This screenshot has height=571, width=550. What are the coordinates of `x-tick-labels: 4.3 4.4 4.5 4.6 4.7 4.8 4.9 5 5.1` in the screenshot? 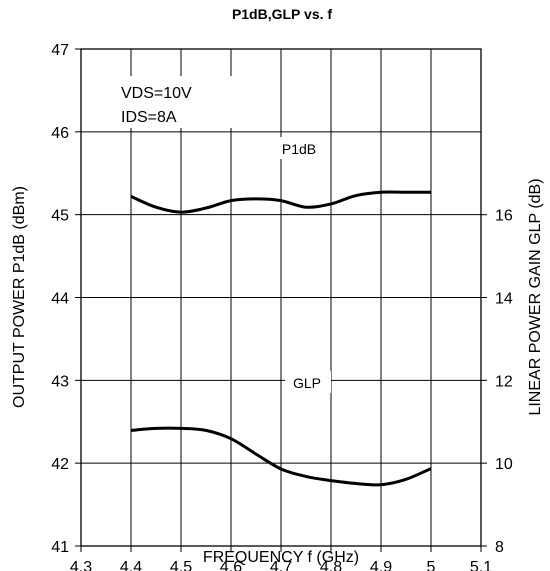 It's located at (281, 565).